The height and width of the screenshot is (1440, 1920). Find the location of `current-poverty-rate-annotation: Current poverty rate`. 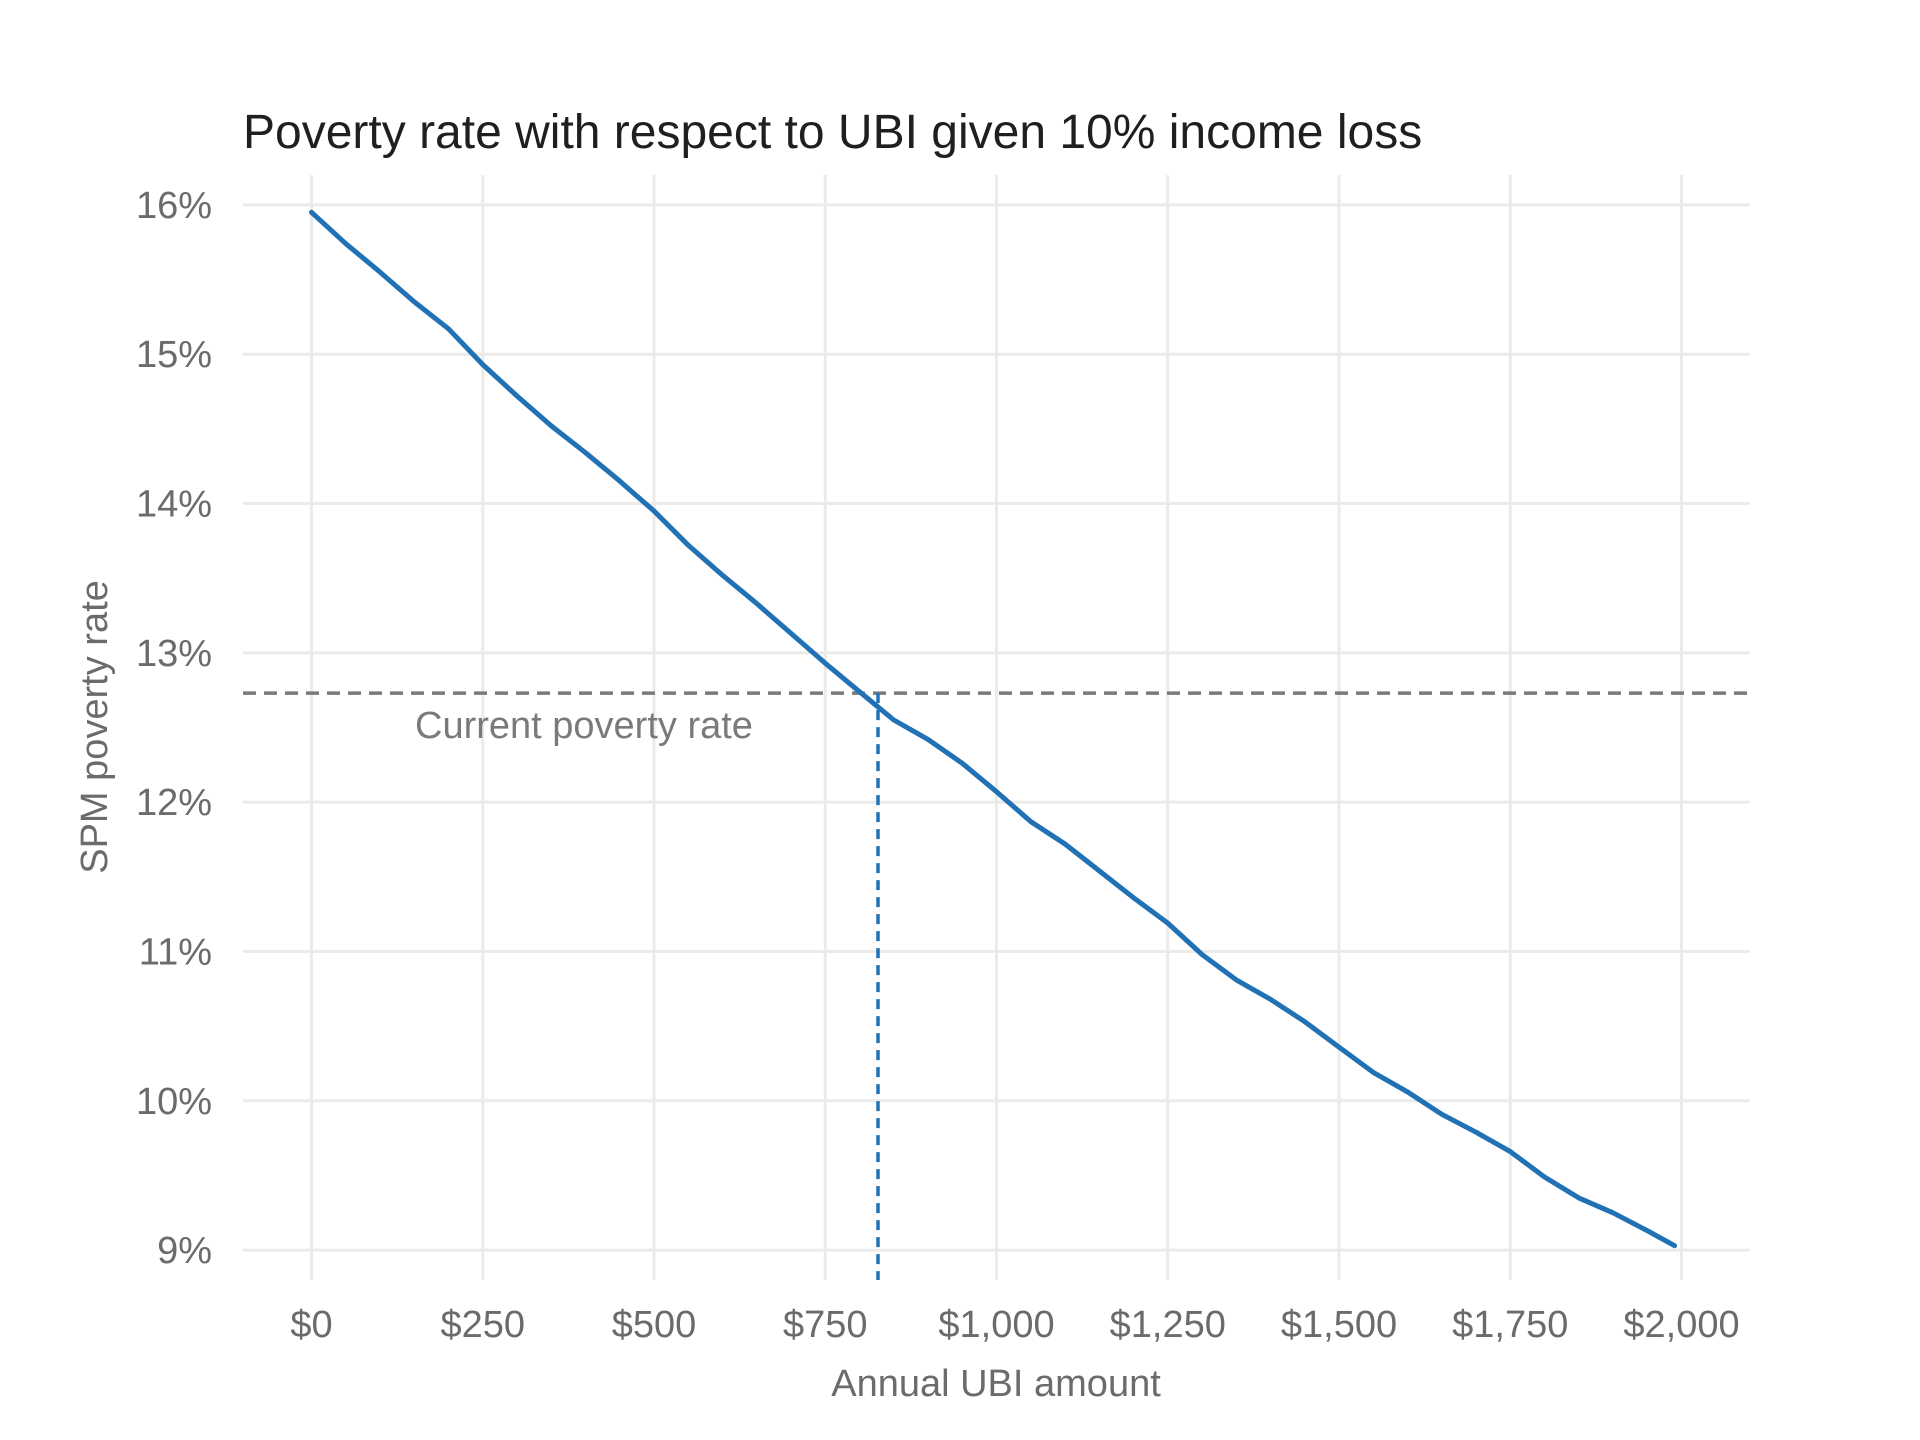

current-poverty-rate-annotation: Current poverty rate is located at coordinates (584, 726).